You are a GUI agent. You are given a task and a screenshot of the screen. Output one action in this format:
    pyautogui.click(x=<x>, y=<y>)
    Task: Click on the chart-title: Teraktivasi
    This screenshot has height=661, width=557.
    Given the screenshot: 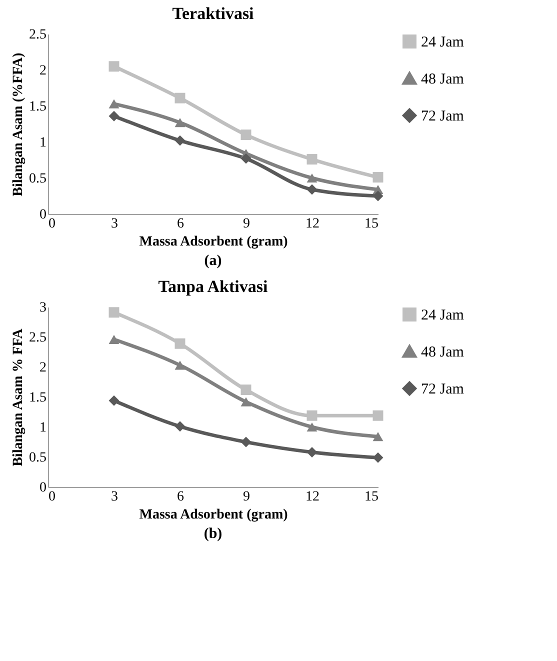 What is the action you would take?
    pyautogui.click(x=213, y=13)
    